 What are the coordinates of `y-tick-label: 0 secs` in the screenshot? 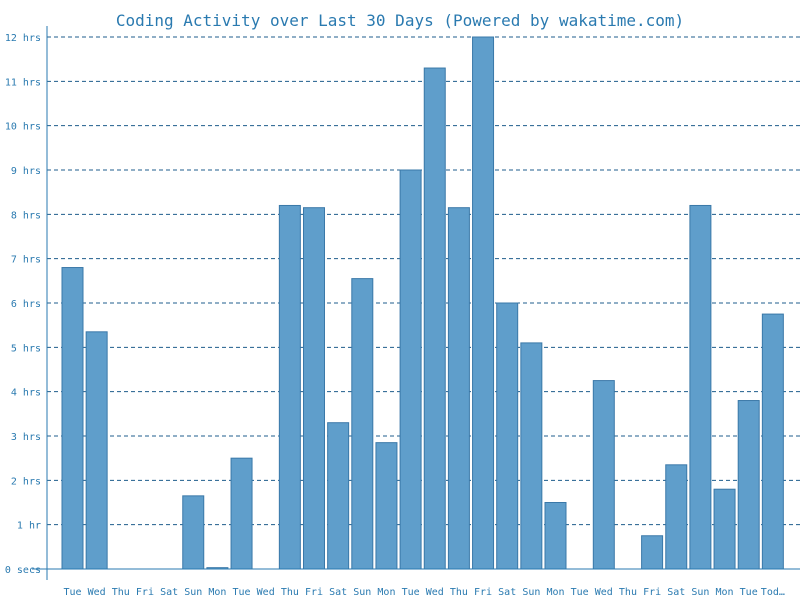 It's located at (23, 570).